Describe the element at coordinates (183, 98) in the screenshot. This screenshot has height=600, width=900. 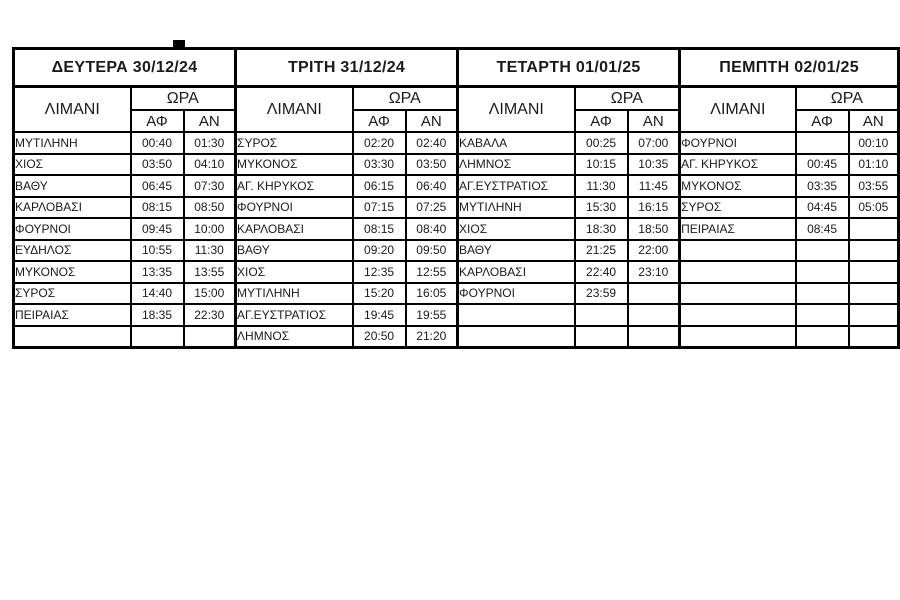
I see `time-column-header: ΩΡΑ` at that location.